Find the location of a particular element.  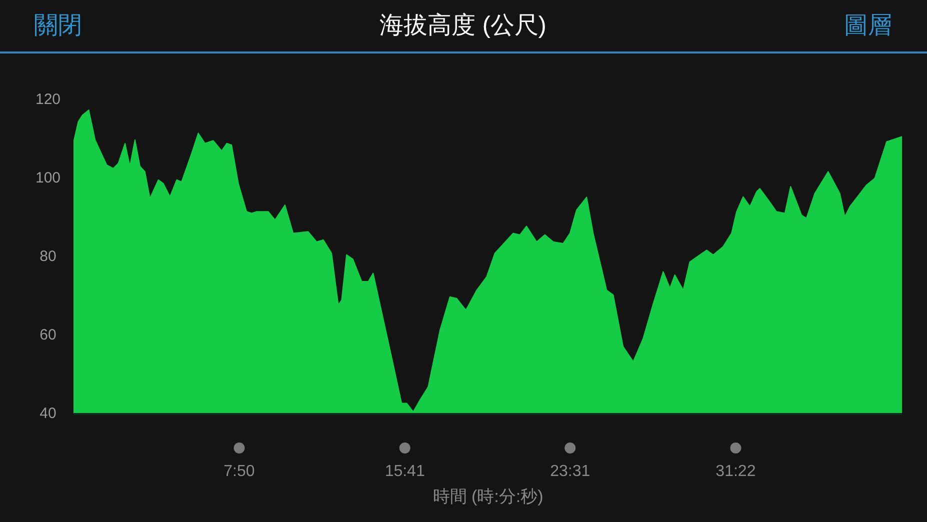

annotation: 圖層 is located at coordinates (868, 25).